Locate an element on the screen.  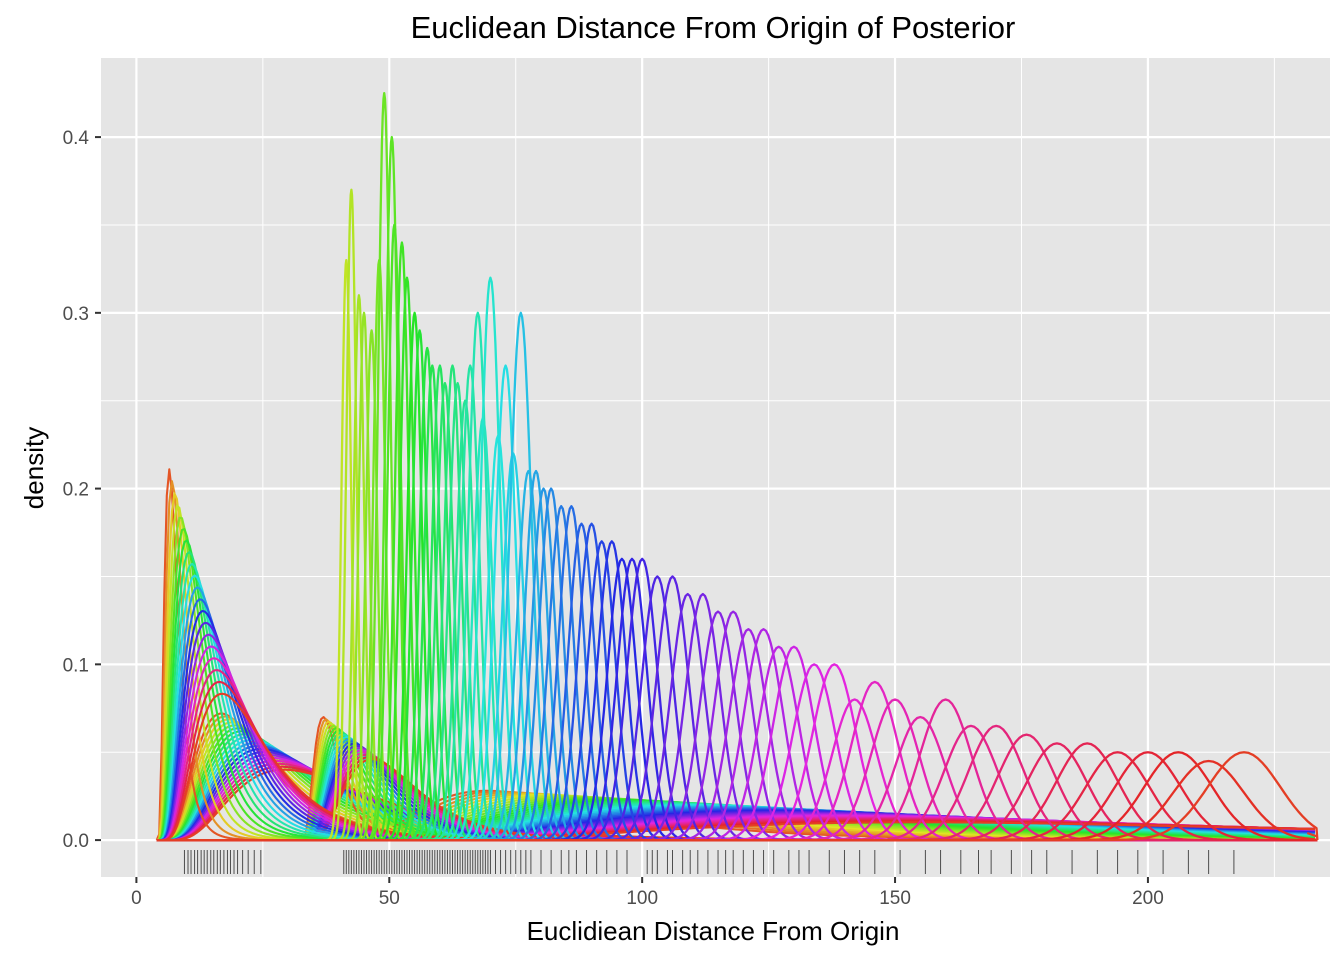
y-axis: 0.0 0.1 0.2 0.3 0.4 is located at coordinates (82, 490).